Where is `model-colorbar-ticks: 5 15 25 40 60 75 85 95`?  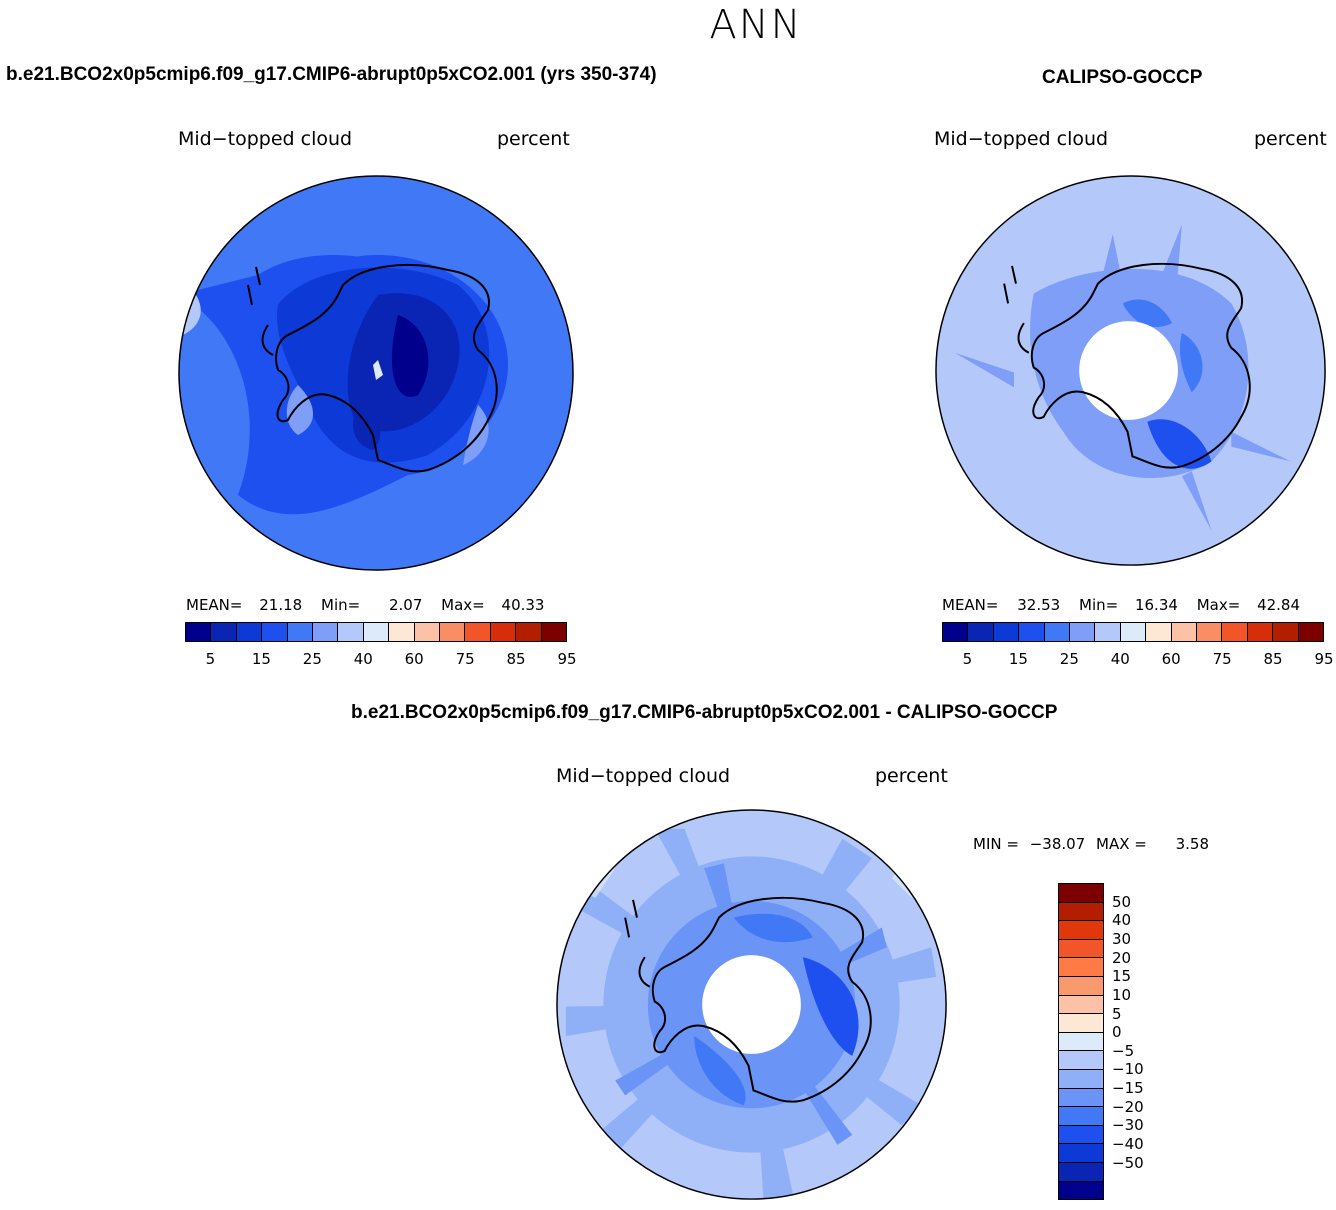
model-colorbar-ticks: 5 15 25 40 60 75 85 95 is located at coordinates (381, 659).